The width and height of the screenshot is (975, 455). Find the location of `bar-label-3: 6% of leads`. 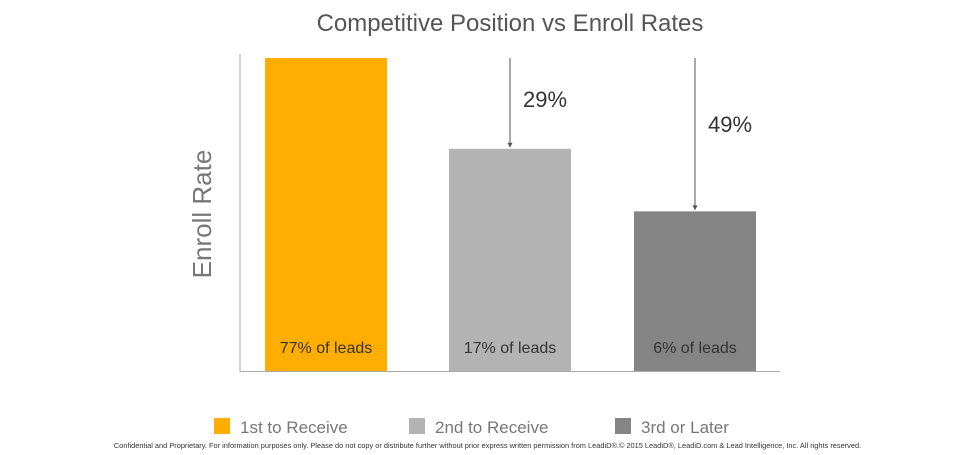

bar-label-3: 6% of leads is located at coordinates (695, 348).